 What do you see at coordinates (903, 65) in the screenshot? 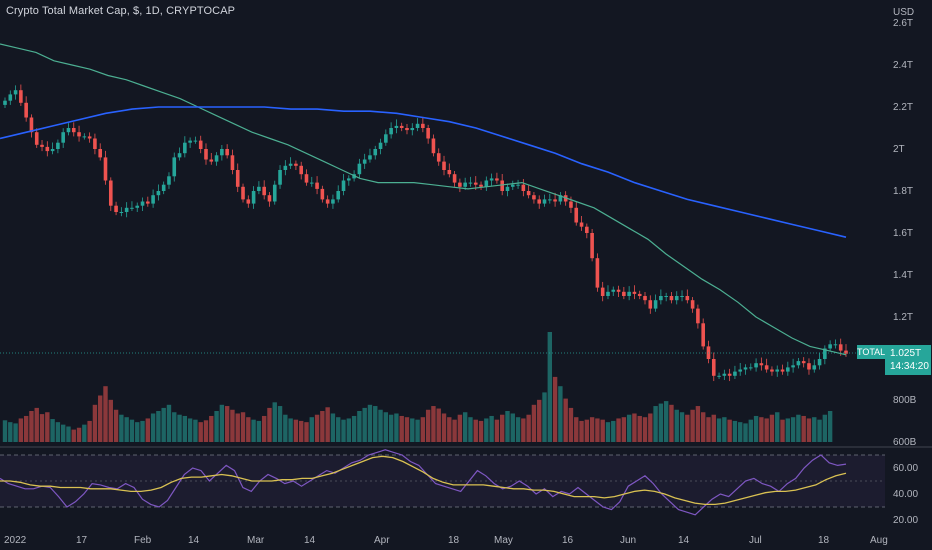
I see `y-tick-label: 2.4T` at bounding box center [903, 65].